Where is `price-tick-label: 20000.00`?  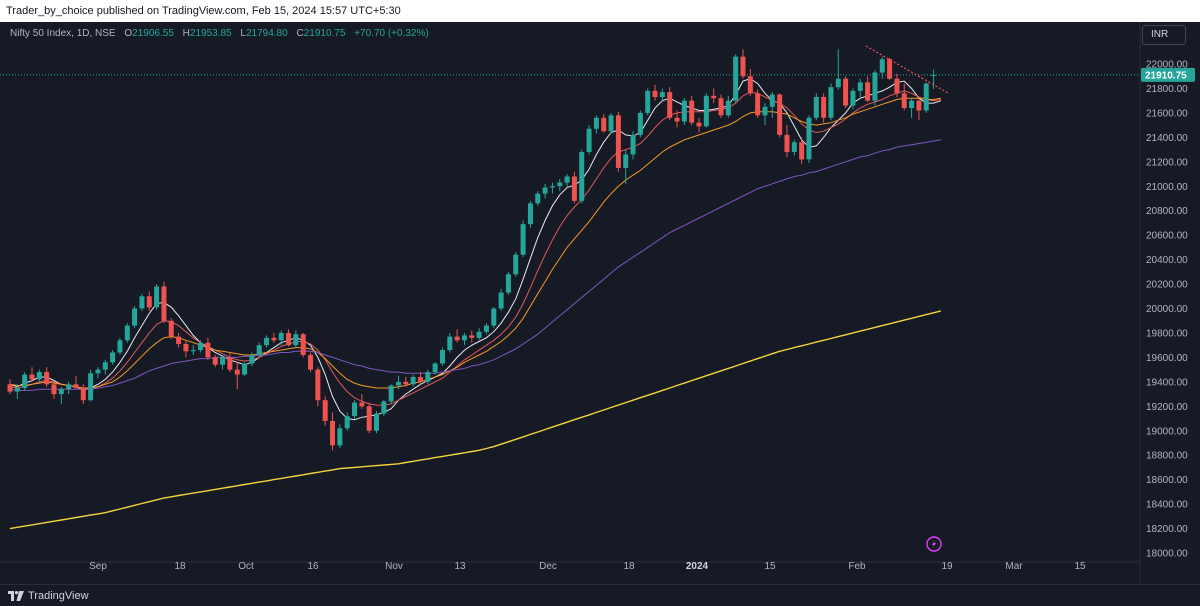 price-tick-label: 20000.00 is located at coordinates (1167, 309).